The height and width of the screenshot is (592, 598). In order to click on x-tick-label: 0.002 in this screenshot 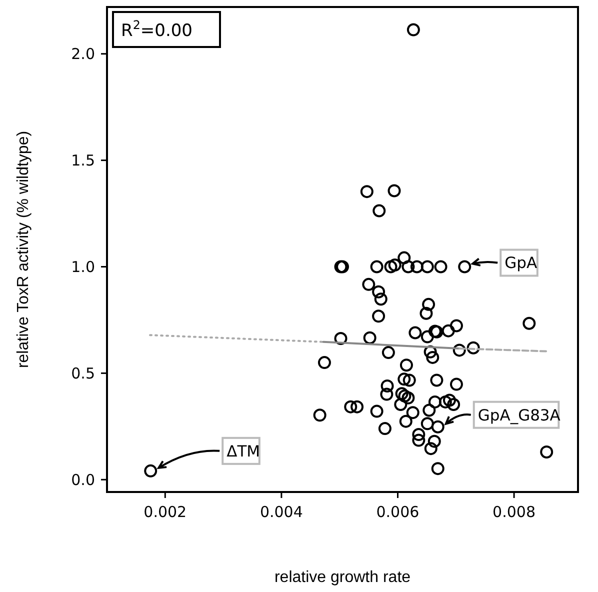, I will do `click(165, 512)`.